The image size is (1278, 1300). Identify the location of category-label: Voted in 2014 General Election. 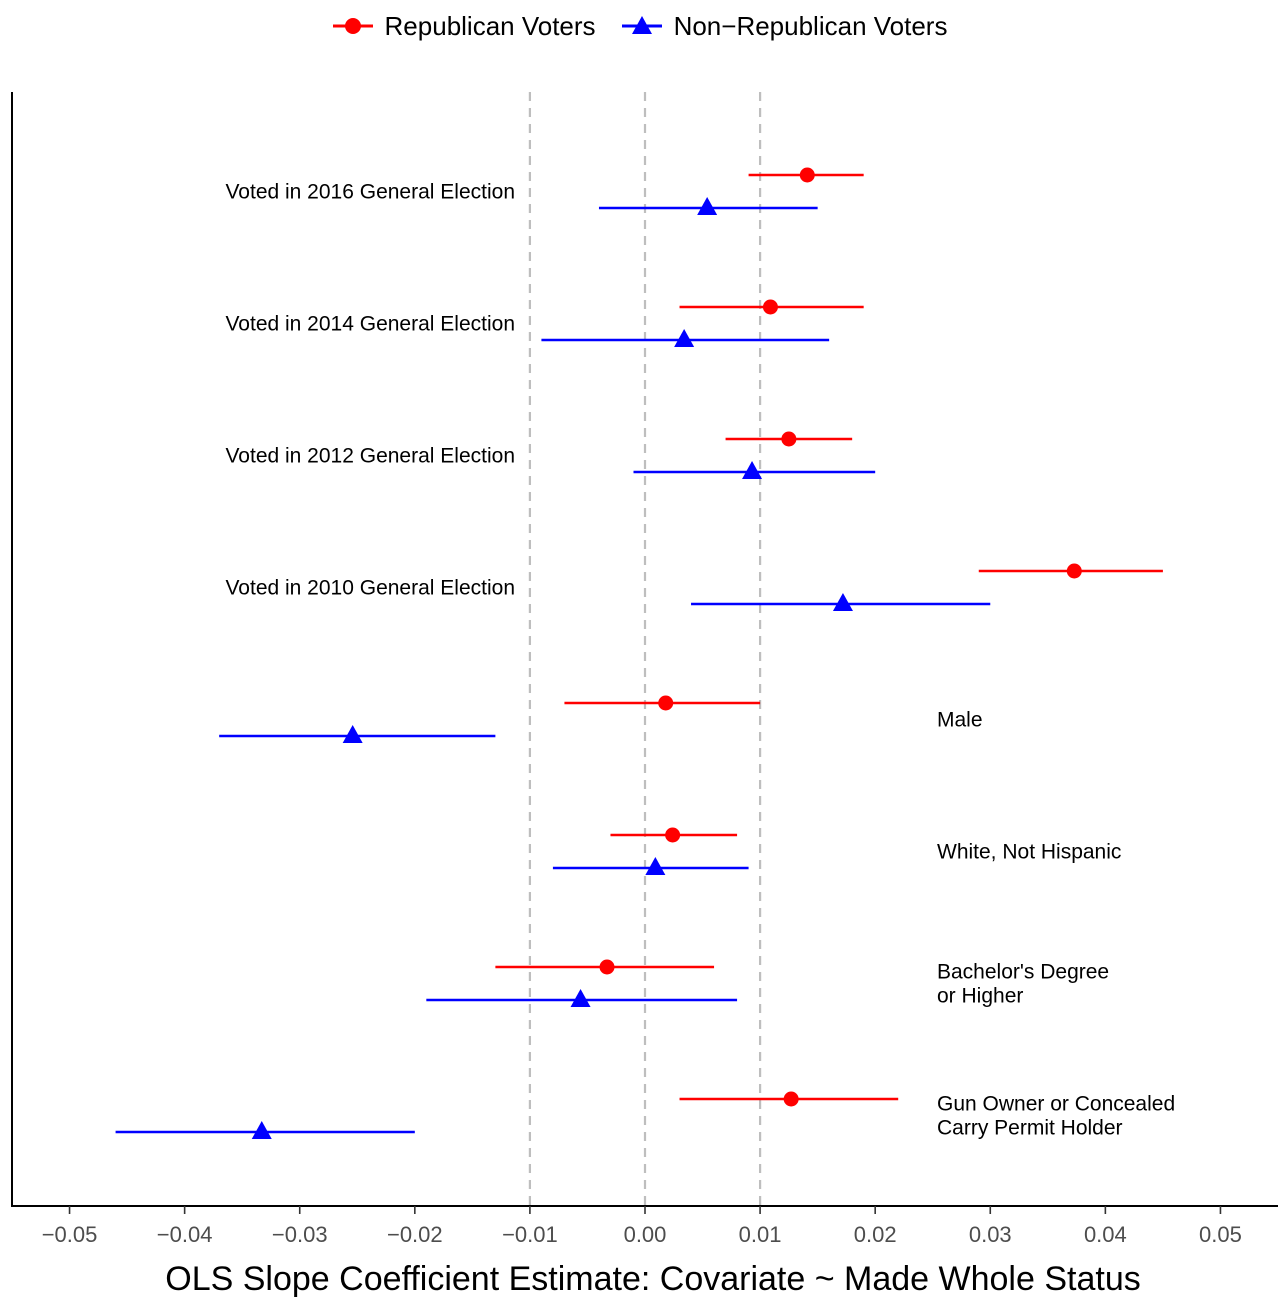
(370, 324).